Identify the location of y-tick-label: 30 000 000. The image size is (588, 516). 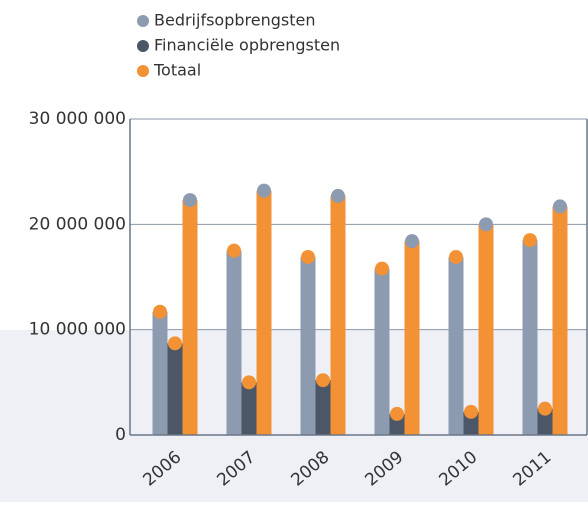
(77, 119).